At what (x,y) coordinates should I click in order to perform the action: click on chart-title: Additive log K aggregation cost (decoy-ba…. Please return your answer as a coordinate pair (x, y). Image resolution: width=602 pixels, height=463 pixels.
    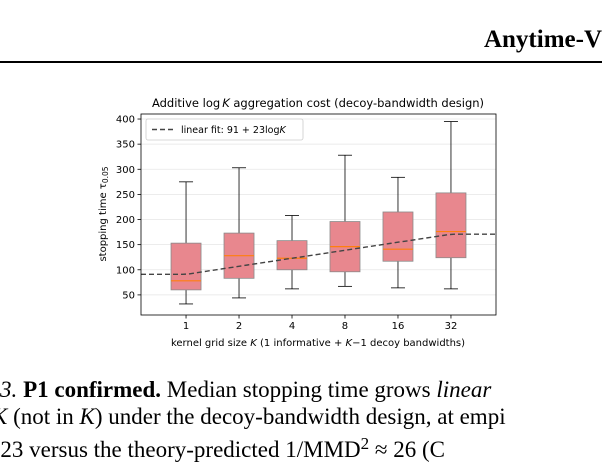
    Looking at the image, I should click on (318, 103).